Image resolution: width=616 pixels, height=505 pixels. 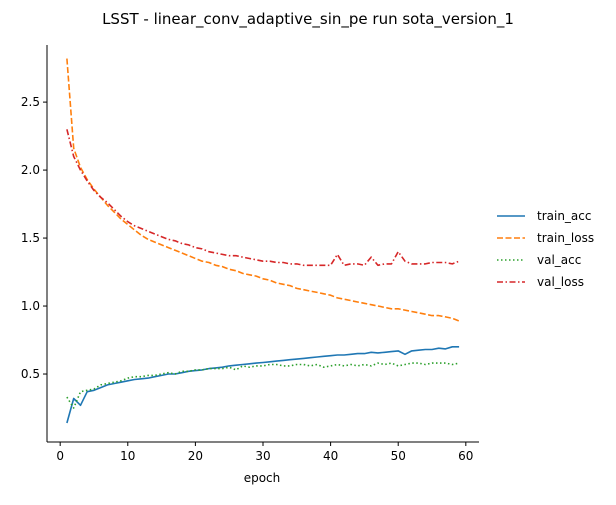 What do you see at coordinates (564, 216) in the screenshot?
I see `legend-label-train-acc: train_acc` at bounding box center [564, 216].